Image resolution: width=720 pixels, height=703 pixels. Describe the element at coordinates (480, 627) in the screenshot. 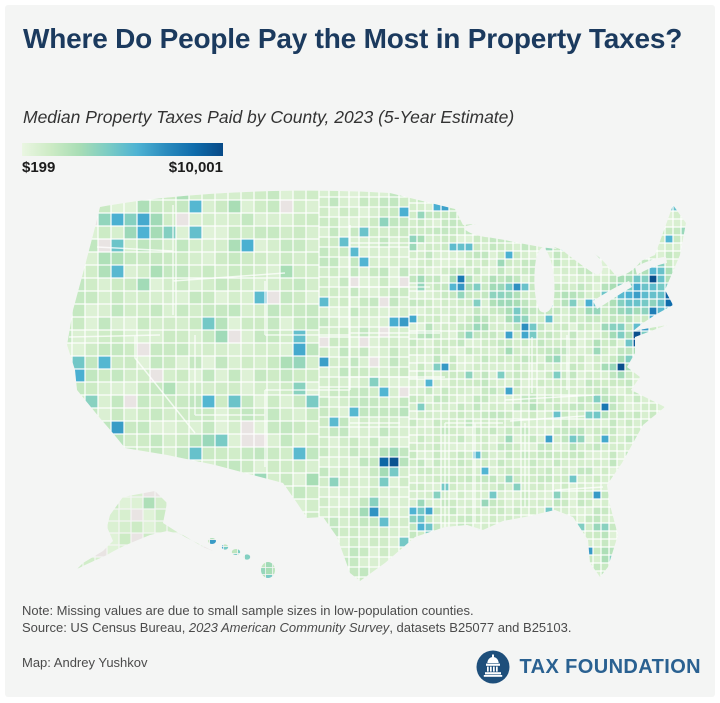

I see `source-suffix: , datasets B25077 and B25103.` at that location.